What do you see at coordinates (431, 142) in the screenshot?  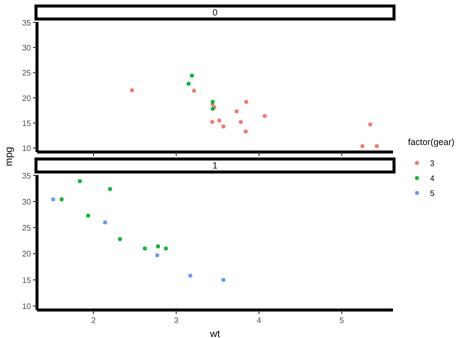 I see `legend-title: factor(gear)` at bounding box center [431, 142].